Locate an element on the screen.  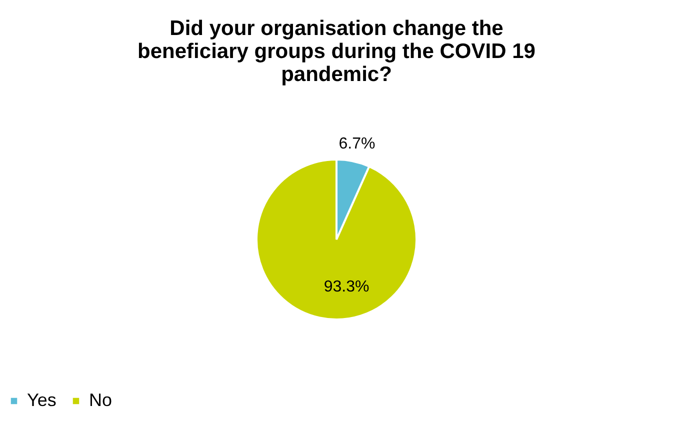
data-label: 6.7% is located at coordinates (357, 144).